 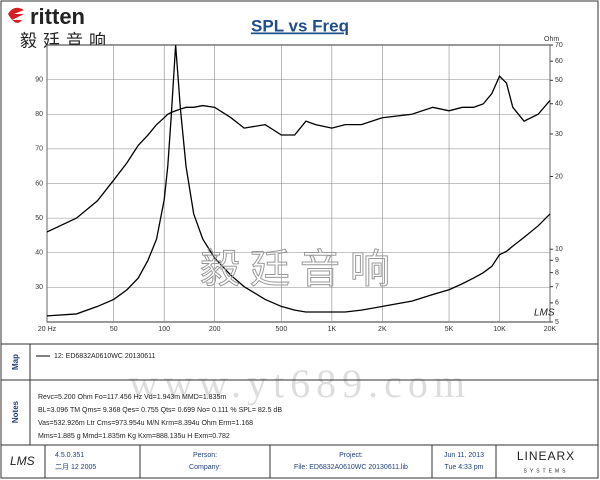 What do you see at coordinates (557, 260) in the screenshot?
I see `y2-tick-label: 9` at bounding box center [557, 260].